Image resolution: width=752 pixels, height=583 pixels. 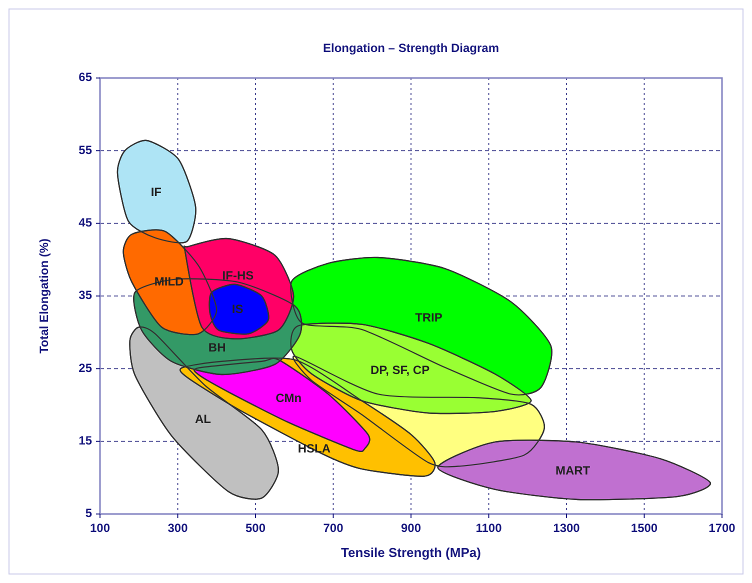 I want to click on x-tick-label: 100, so click(x=100, y=528).